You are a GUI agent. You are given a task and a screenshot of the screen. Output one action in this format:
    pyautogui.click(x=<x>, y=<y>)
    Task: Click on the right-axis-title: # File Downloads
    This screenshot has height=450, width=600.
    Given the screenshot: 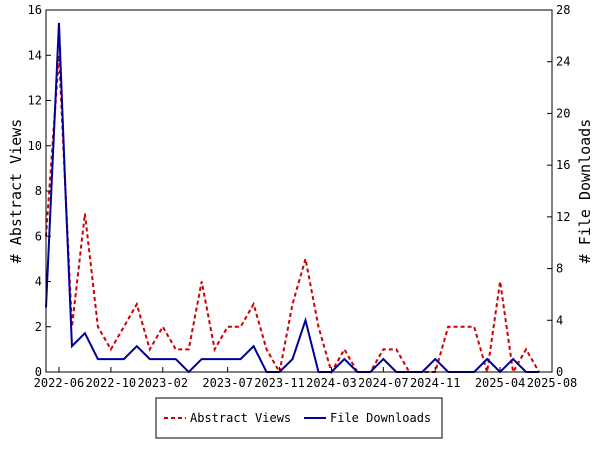 What is the action you would take?
    pyautogui.click(x=585, y=191)
    